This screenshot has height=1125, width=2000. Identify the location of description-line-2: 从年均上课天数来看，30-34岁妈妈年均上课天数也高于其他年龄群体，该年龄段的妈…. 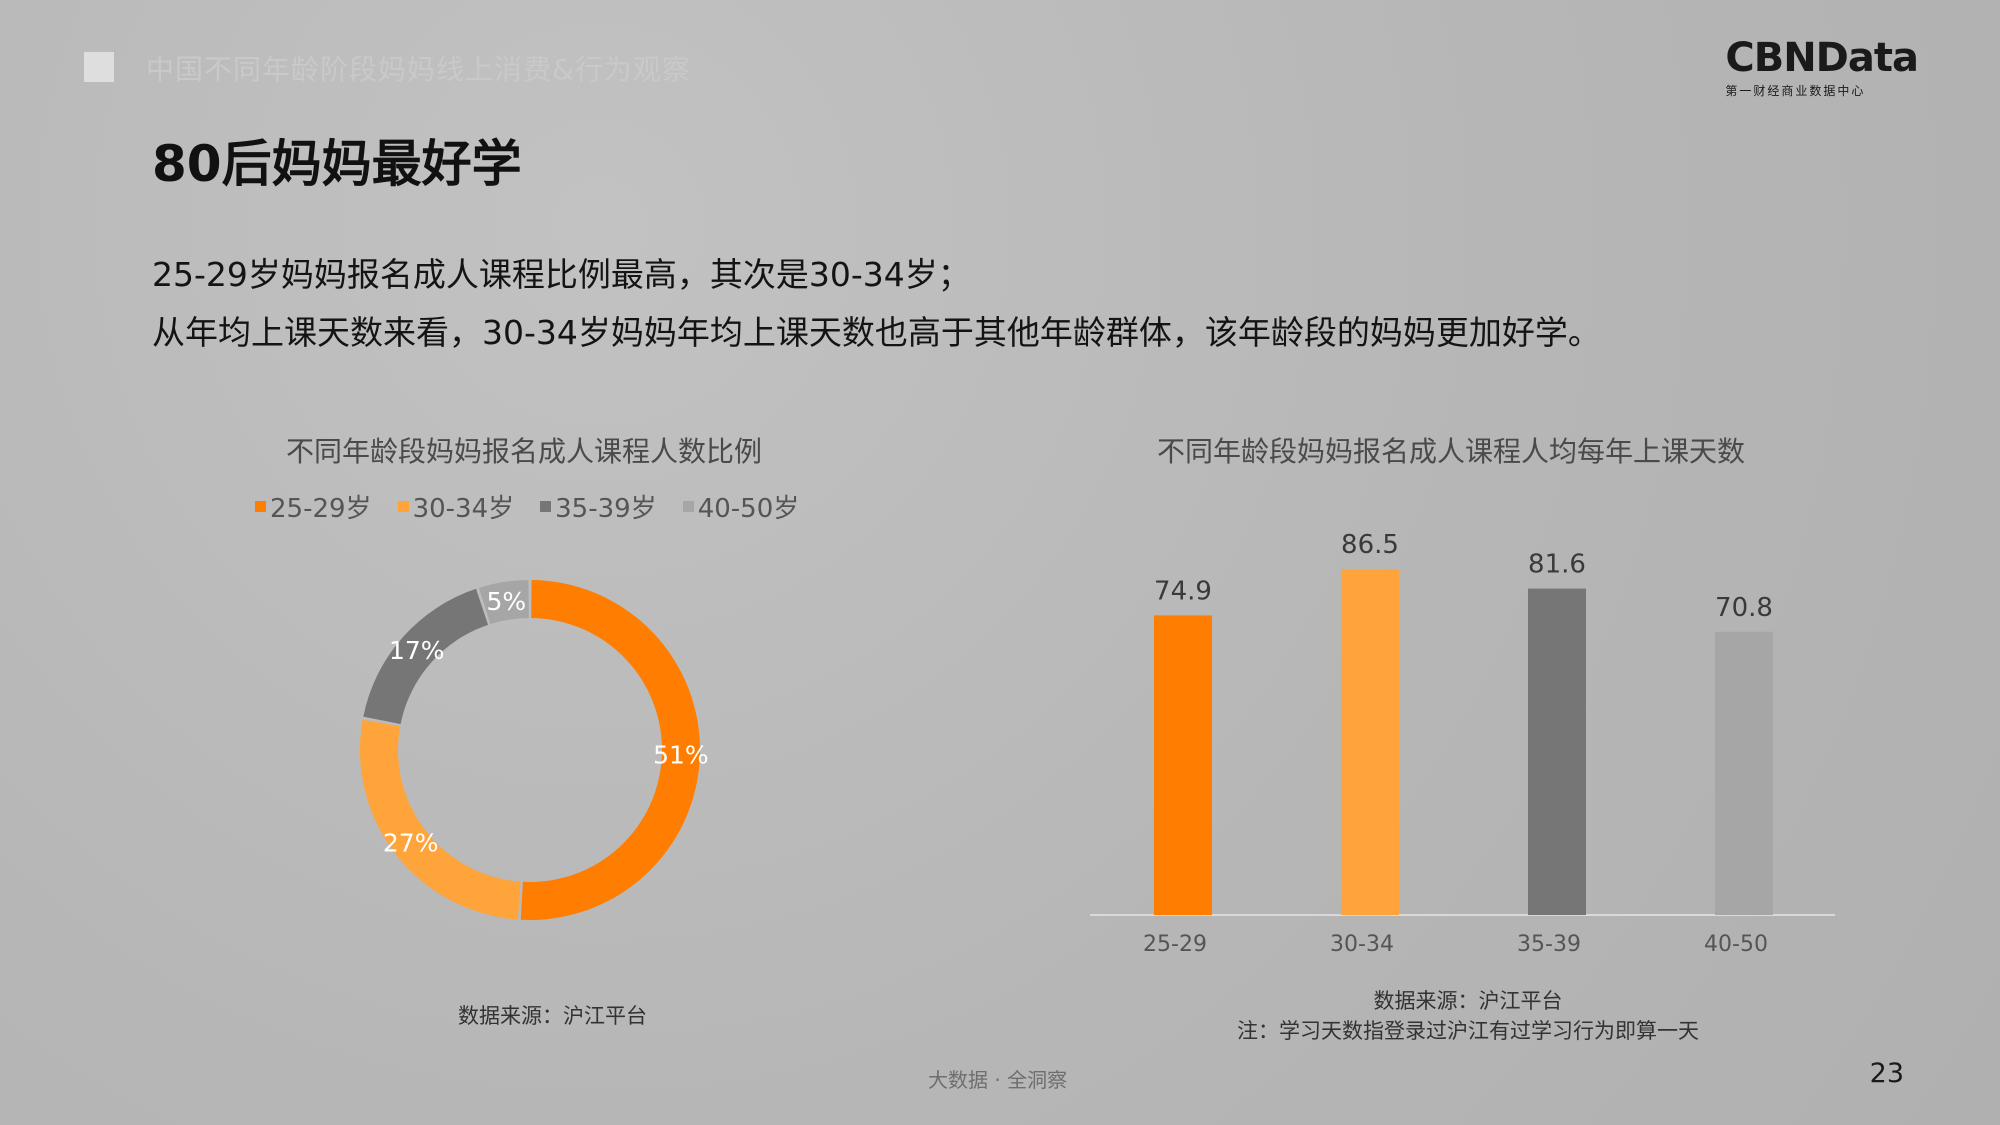
(876, 332).